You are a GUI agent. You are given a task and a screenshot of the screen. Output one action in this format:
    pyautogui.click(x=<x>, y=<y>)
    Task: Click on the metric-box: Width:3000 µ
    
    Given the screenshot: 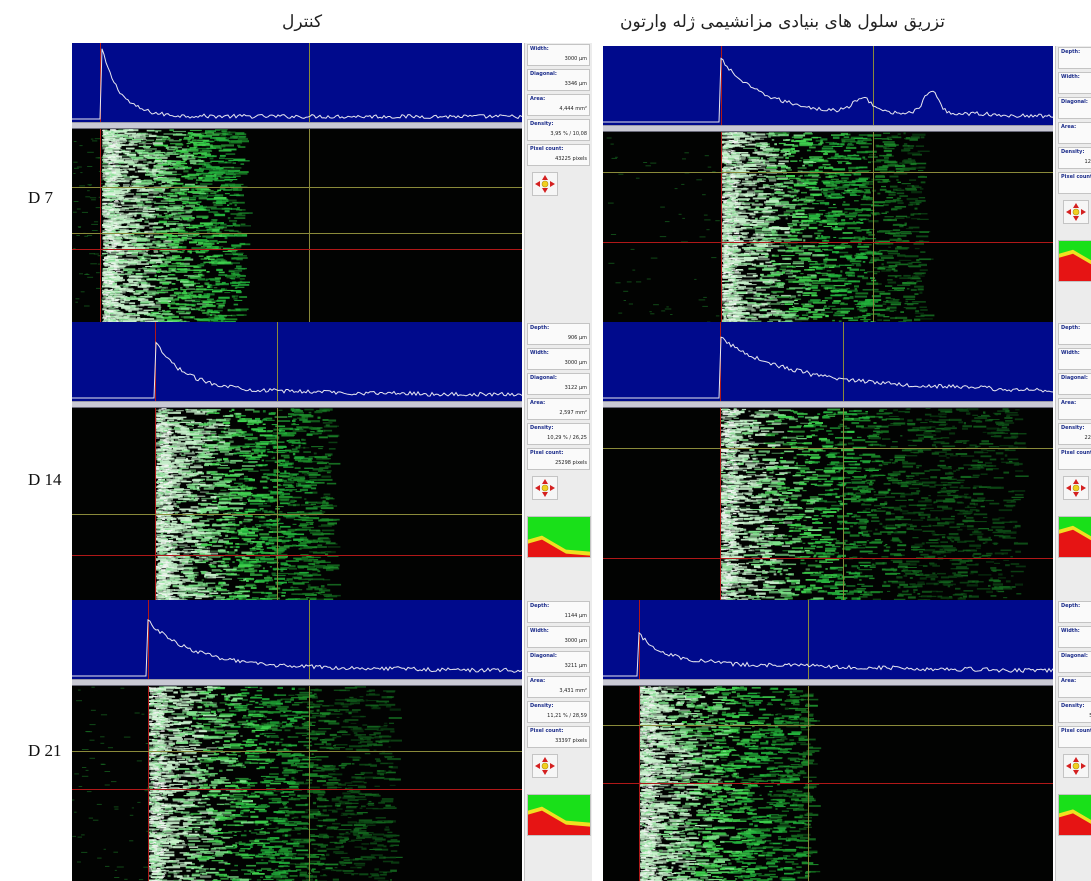 What is the action you would take?
    pyautogui.click(x=1074, y=637)
    